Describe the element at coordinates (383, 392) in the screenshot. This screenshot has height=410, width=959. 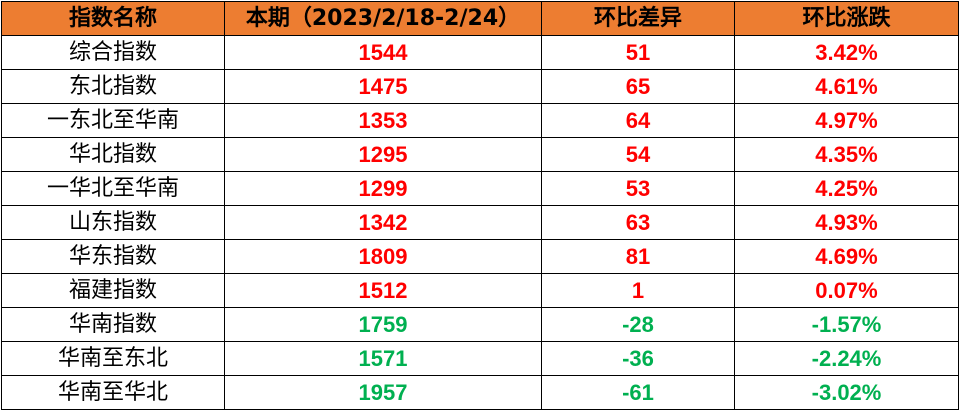
I see `value-cell: 1957` at that location.